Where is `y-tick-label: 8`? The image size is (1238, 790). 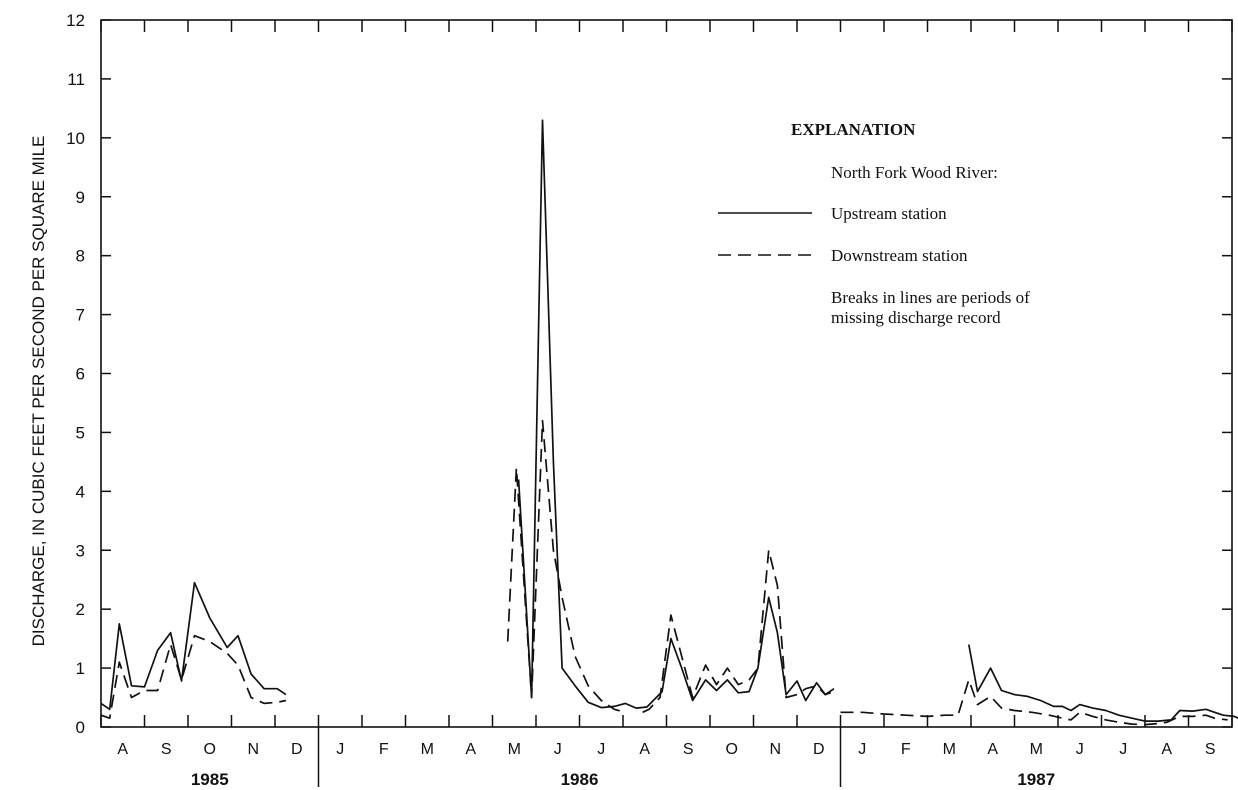 y-tick-label: 8 is located at coordinates (80, 256).